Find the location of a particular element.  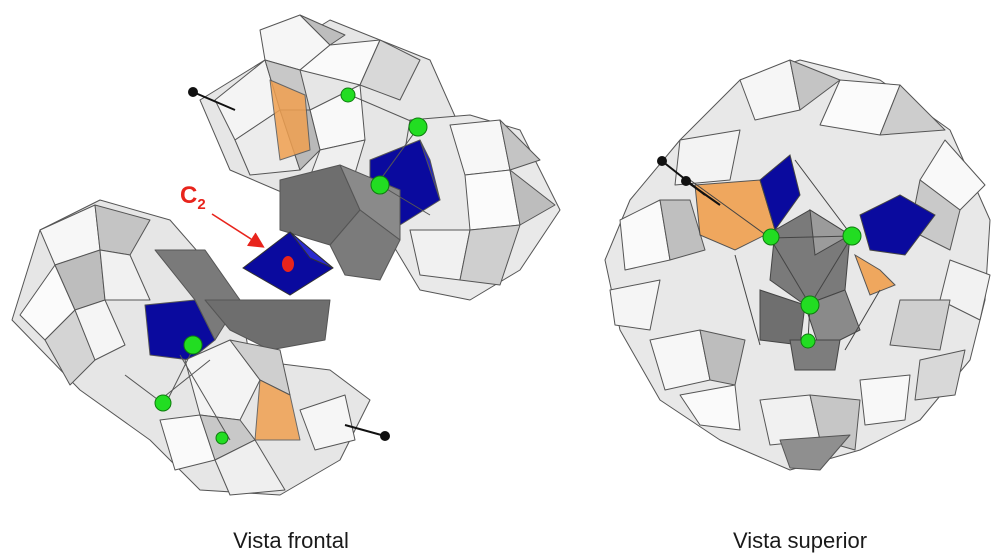

top-view-core is located at coordinates (812, 262).